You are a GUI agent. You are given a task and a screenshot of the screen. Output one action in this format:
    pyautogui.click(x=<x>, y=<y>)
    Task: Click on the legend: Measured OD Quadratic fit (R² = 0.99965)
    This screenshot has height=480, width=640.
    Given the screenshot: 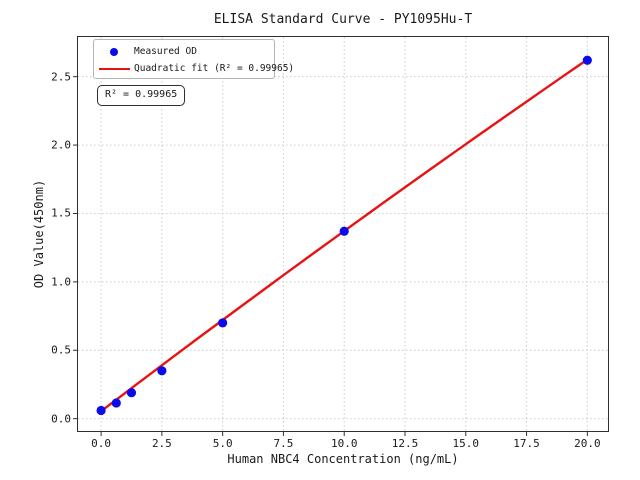 What is the action you would take?
    pyautogui.click(x=193, y=59)
    